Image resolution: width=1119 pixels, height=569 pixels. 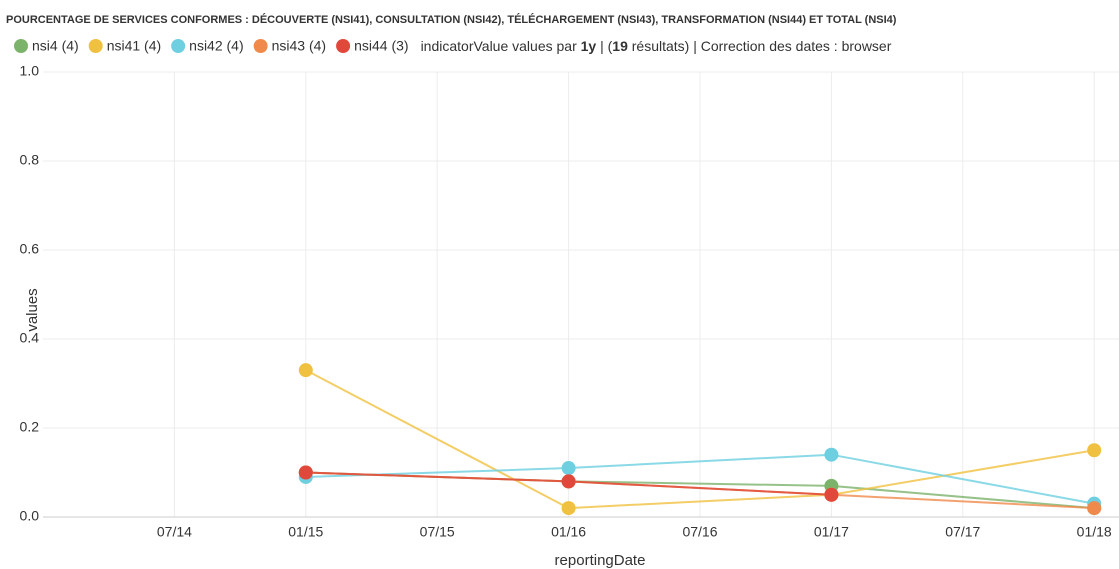 I want to click on y-axis-label: values, so click(x=32, y=309).